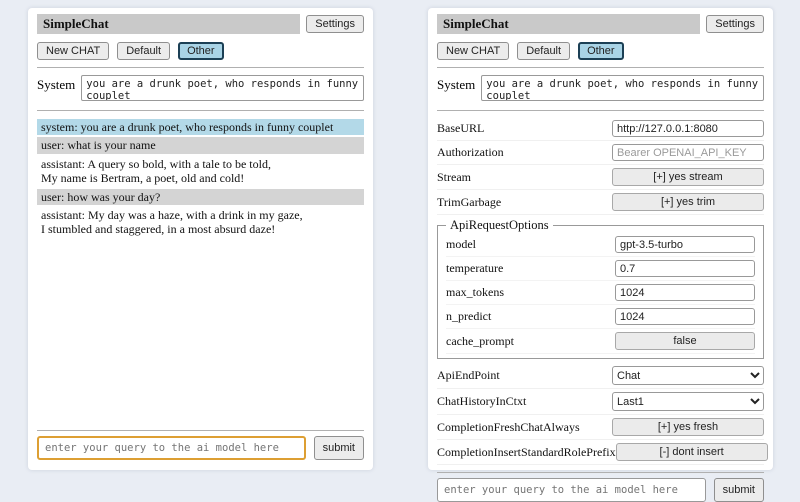 The height and width of the screenshot is (502, 800). I want to click on api-request-options-legend: ApiRequestOptions, so click(499, 225).